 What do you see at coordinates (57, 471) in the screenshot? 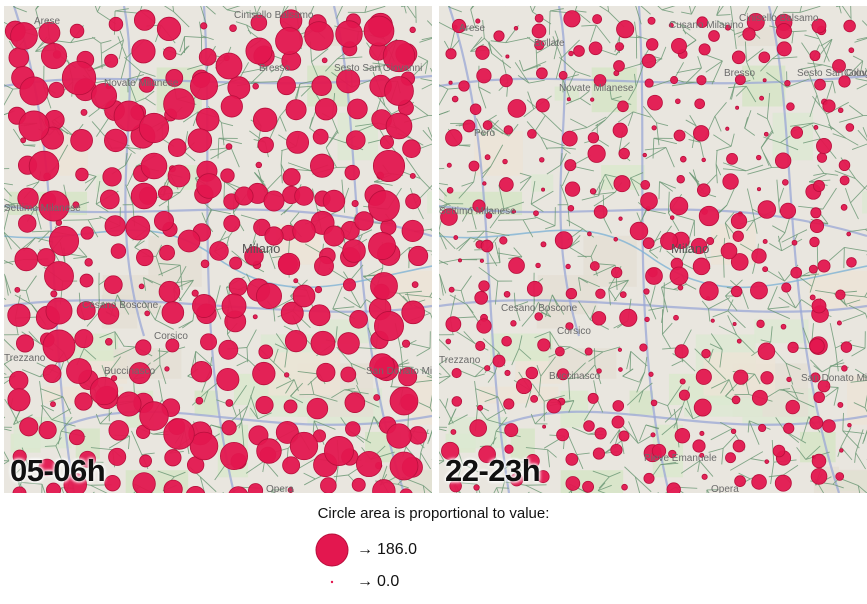
I see `time-label-left: 05-06h` at bounding box center [57, 471].